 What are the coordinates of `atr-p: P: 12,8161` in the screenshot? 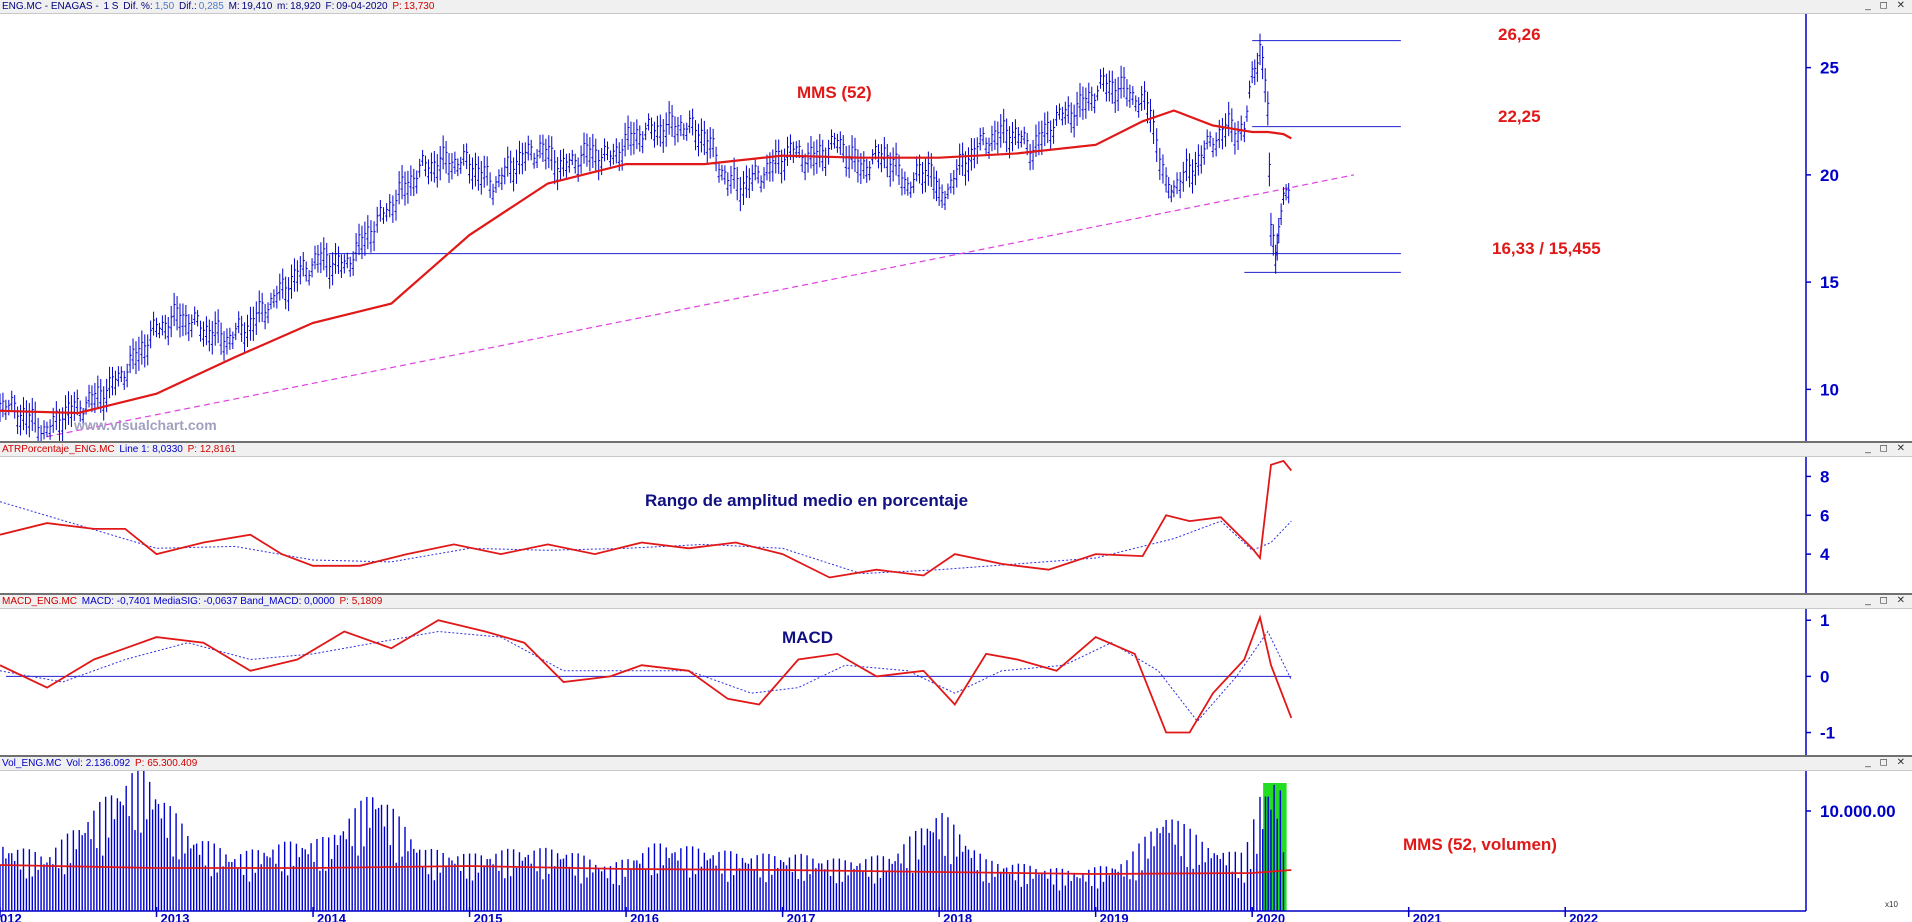 It's located at (211, 449).